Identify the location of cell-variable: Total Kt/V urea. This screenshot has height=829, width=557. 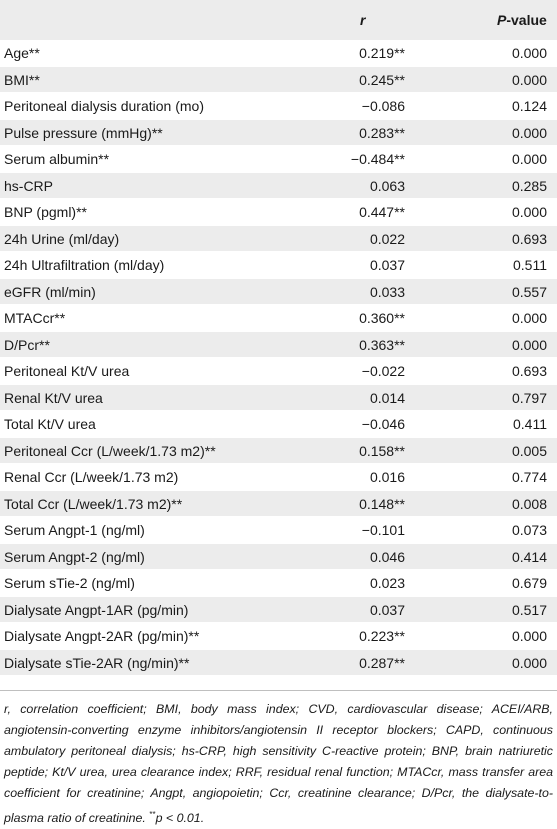
(50, 424).